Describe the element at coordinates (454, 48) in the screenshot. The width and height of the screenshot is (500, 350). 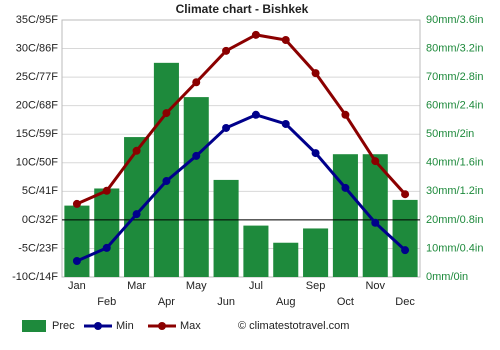
I see `y2-tick-label: 80mm/3.2in` at that location.